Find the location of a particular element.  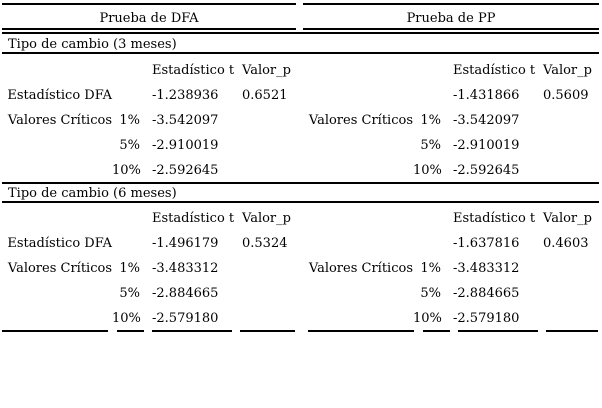

p-value: 0.6521 is located at coordinates (265, 95).